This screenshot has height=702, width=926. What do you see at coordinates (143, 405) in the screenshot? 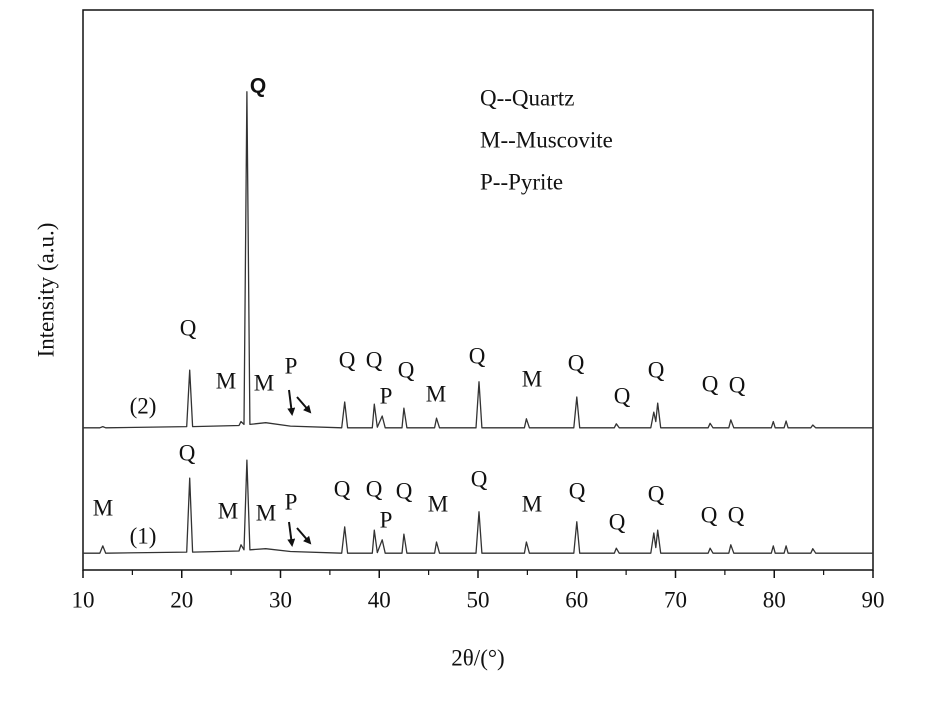
I see `series-label: (2)` at bounding box center [143, 405].